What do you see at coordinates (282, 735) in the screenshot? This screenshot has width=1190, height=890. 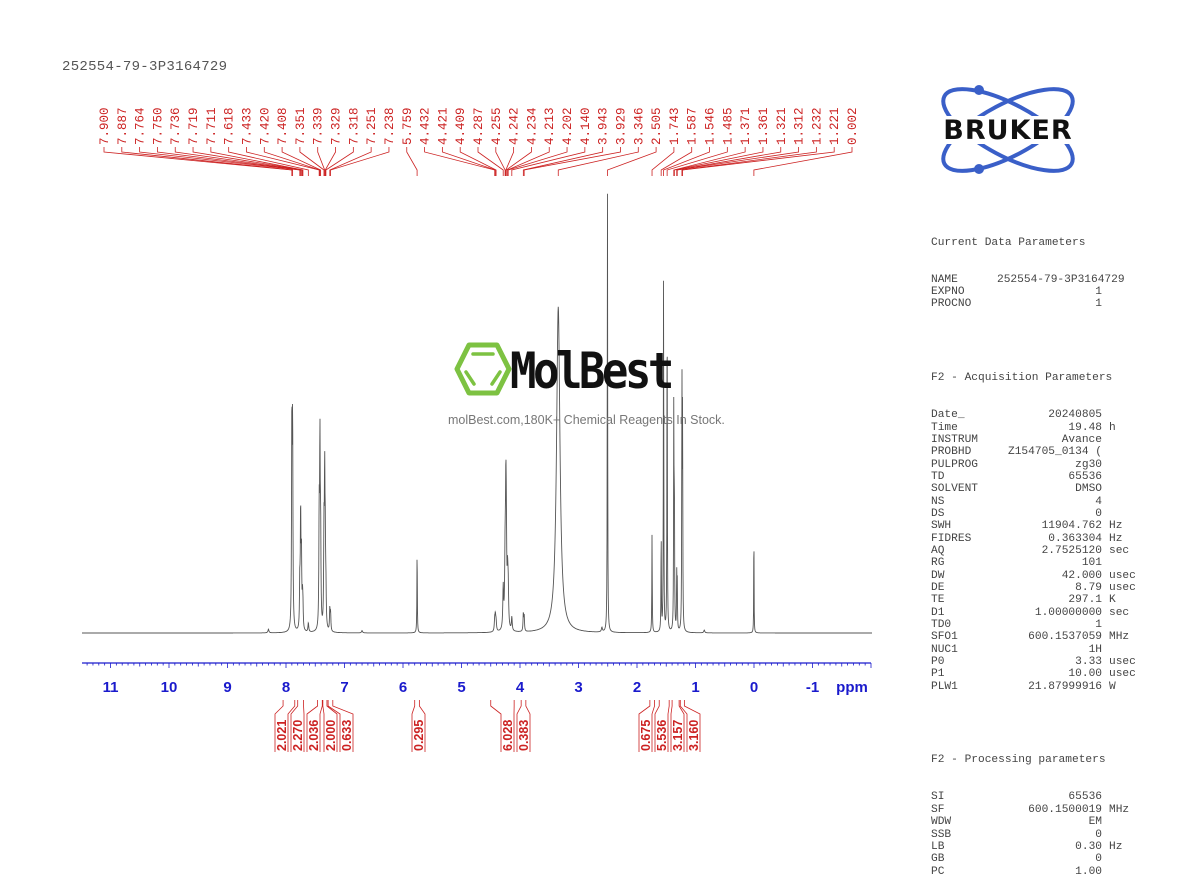 I see `integral-value: 2.021` at bounding box center [282, 735].